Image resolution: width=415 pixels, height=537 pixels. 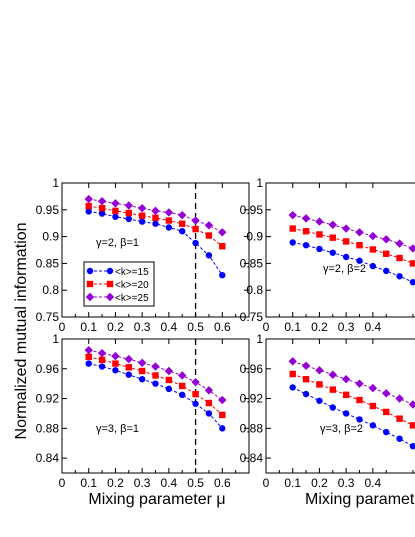 I want to click on legend-entry: <k>=15, so click(x=117, y=272).